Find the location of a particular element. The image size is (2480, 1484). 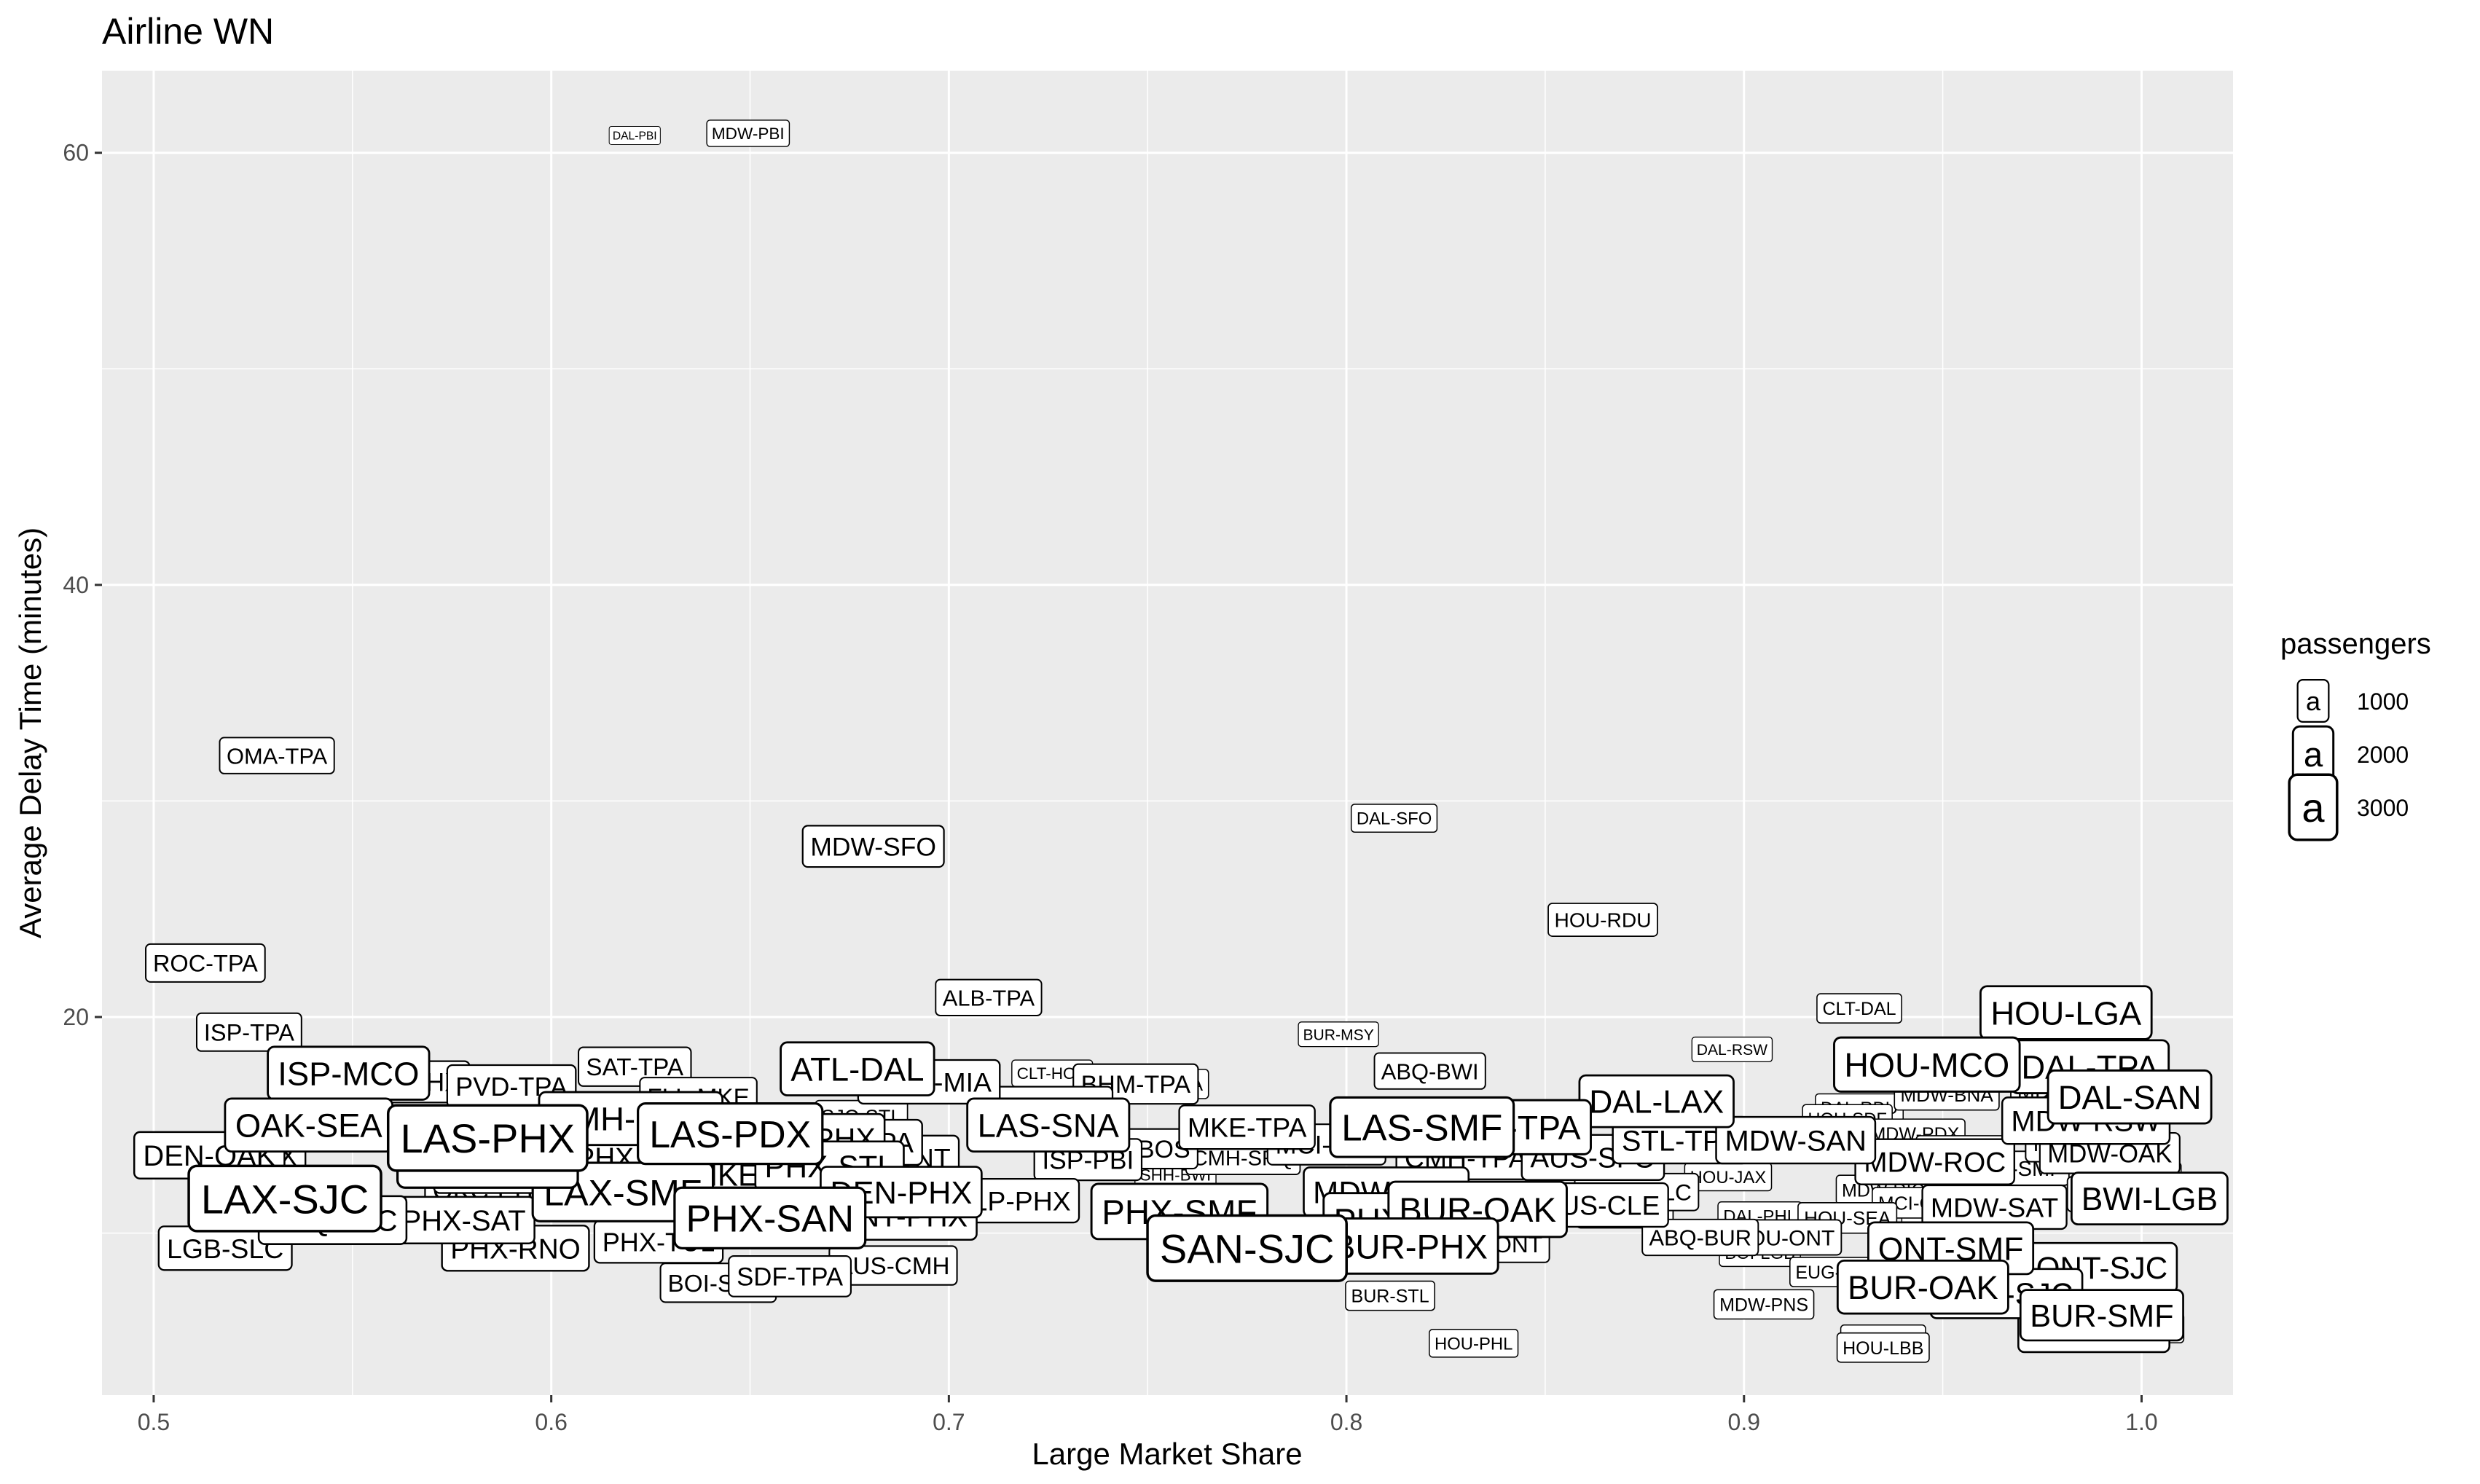

data-point-label-text: SAT-TPA is located at coordinates (635, 1067).